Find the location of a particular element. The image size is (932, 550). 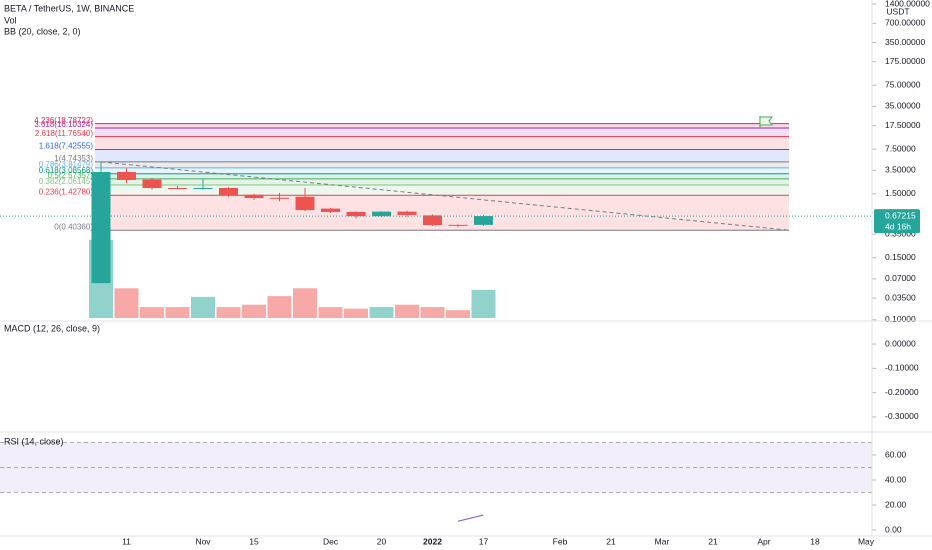

fib-level-label: 1.618(7.42555) is located at coordinates (66, 146).